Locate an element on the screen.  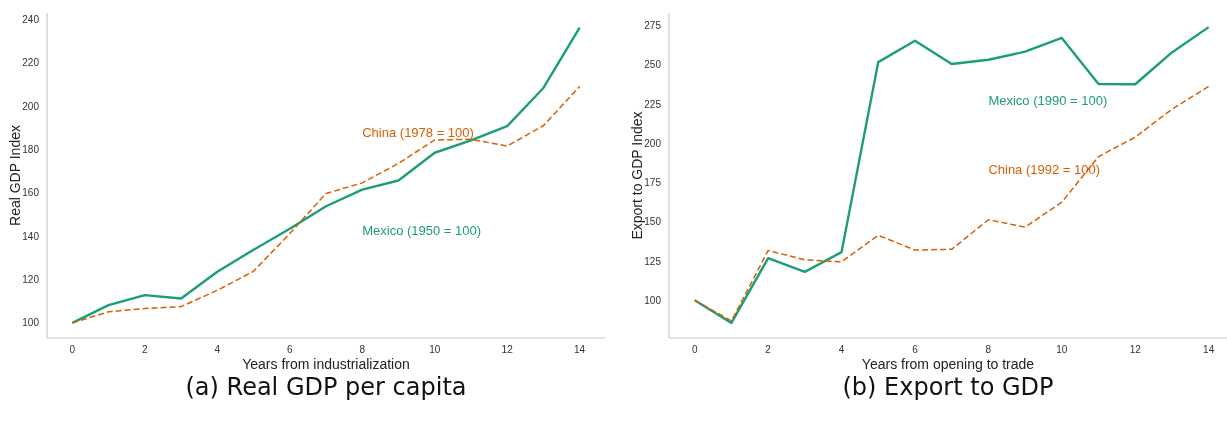
text: (a) Real GDP per capita is located at coordinates (326, 387).